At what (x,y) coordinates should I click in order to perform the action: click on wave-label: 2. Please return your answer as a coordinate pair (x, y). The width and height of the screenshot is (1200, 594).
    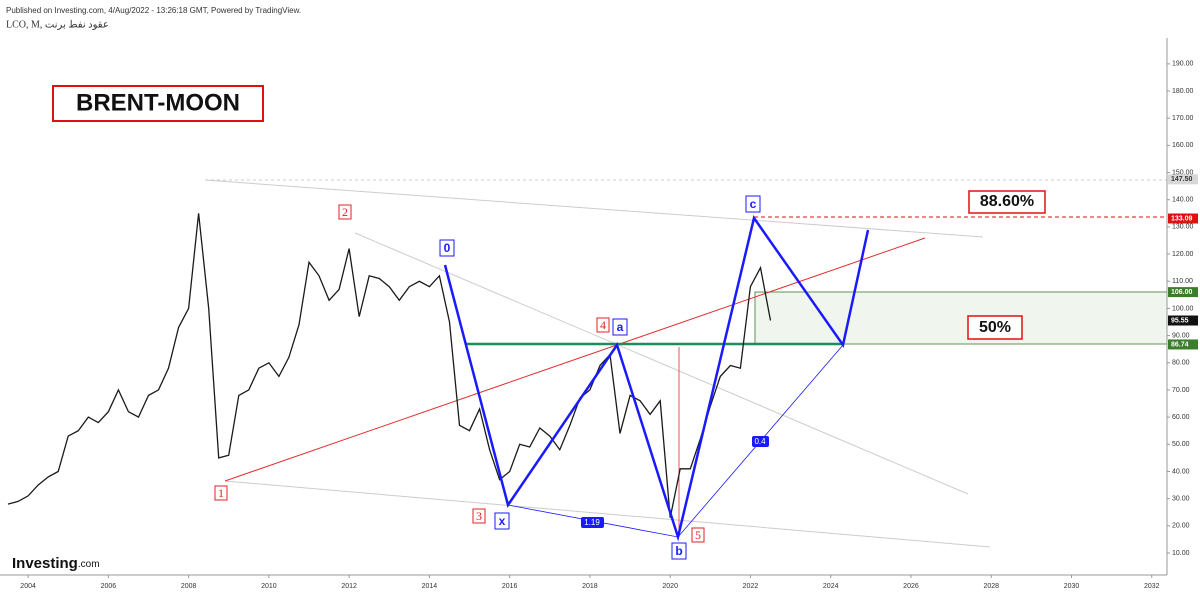
    Looking at the image, I should click on (345, 212).